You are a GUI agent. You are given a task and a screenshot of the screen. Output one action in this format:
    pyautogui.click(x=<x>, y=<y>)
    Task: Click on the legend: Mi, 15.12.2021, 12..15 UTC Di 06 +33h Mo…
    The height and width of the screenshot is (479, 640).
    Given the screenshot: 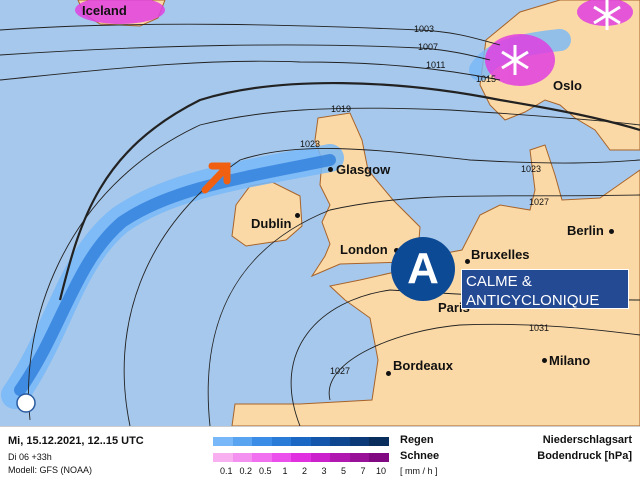 What is the action you would take?
    pyautogui.click(x=320, y=452)
    